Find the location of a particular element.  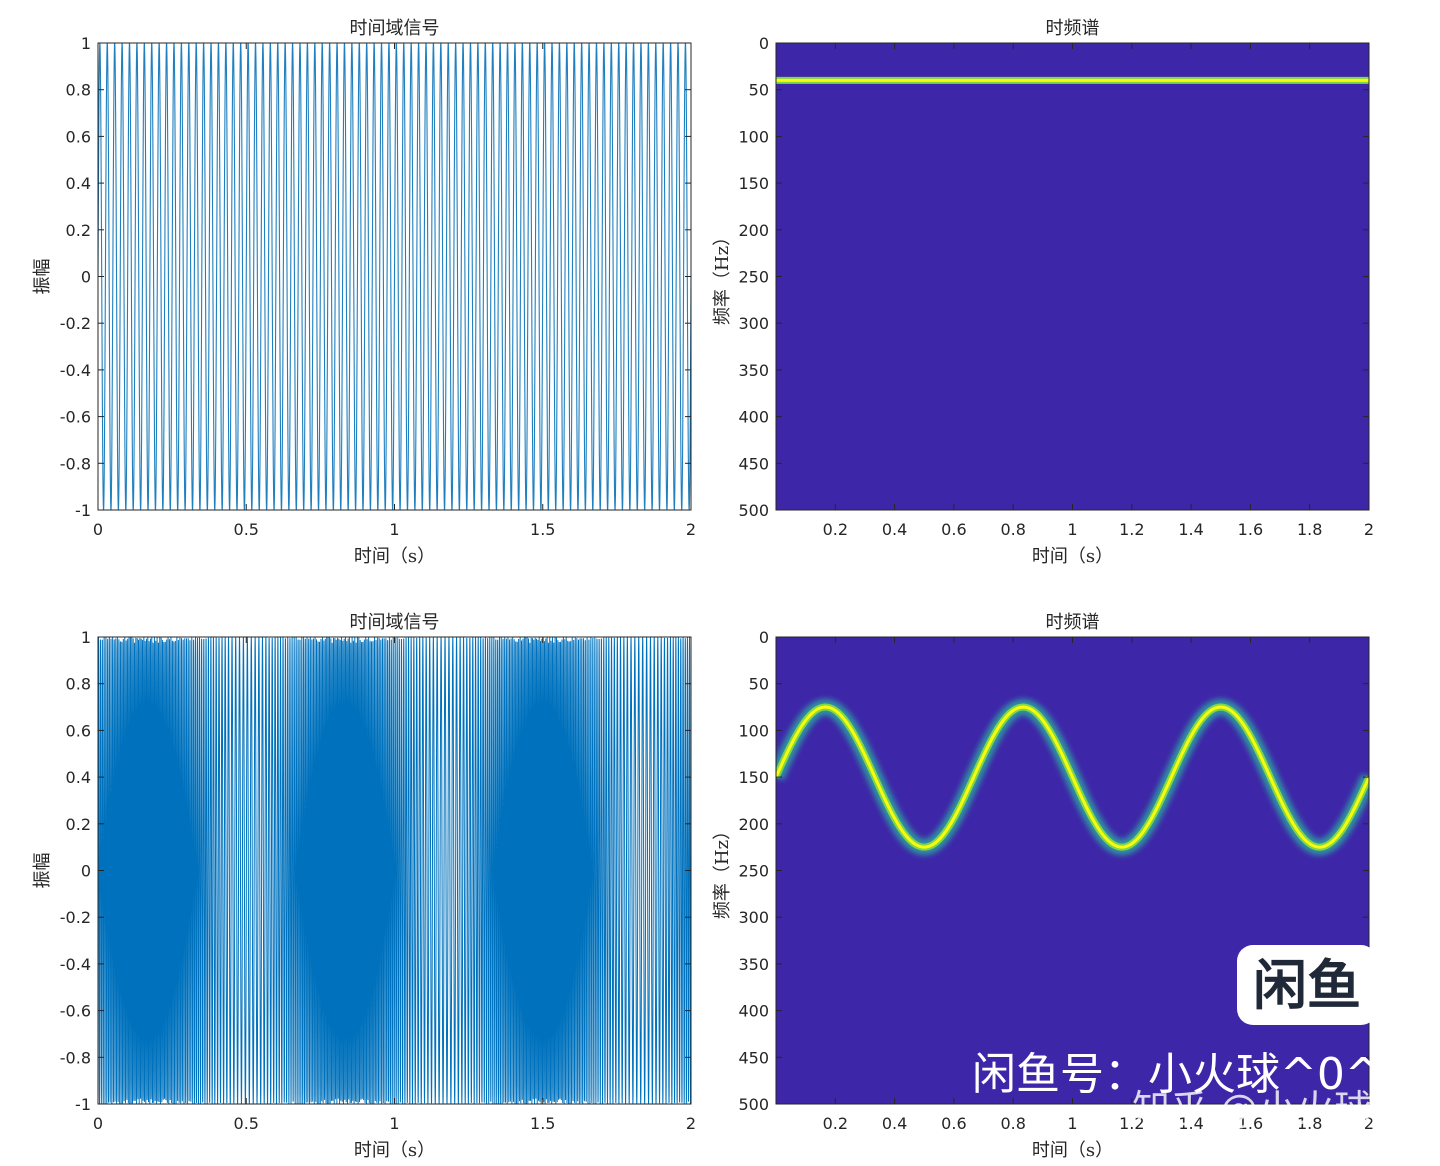

signal-1-xtick-label: 2 is located at coordinates (691, 529).